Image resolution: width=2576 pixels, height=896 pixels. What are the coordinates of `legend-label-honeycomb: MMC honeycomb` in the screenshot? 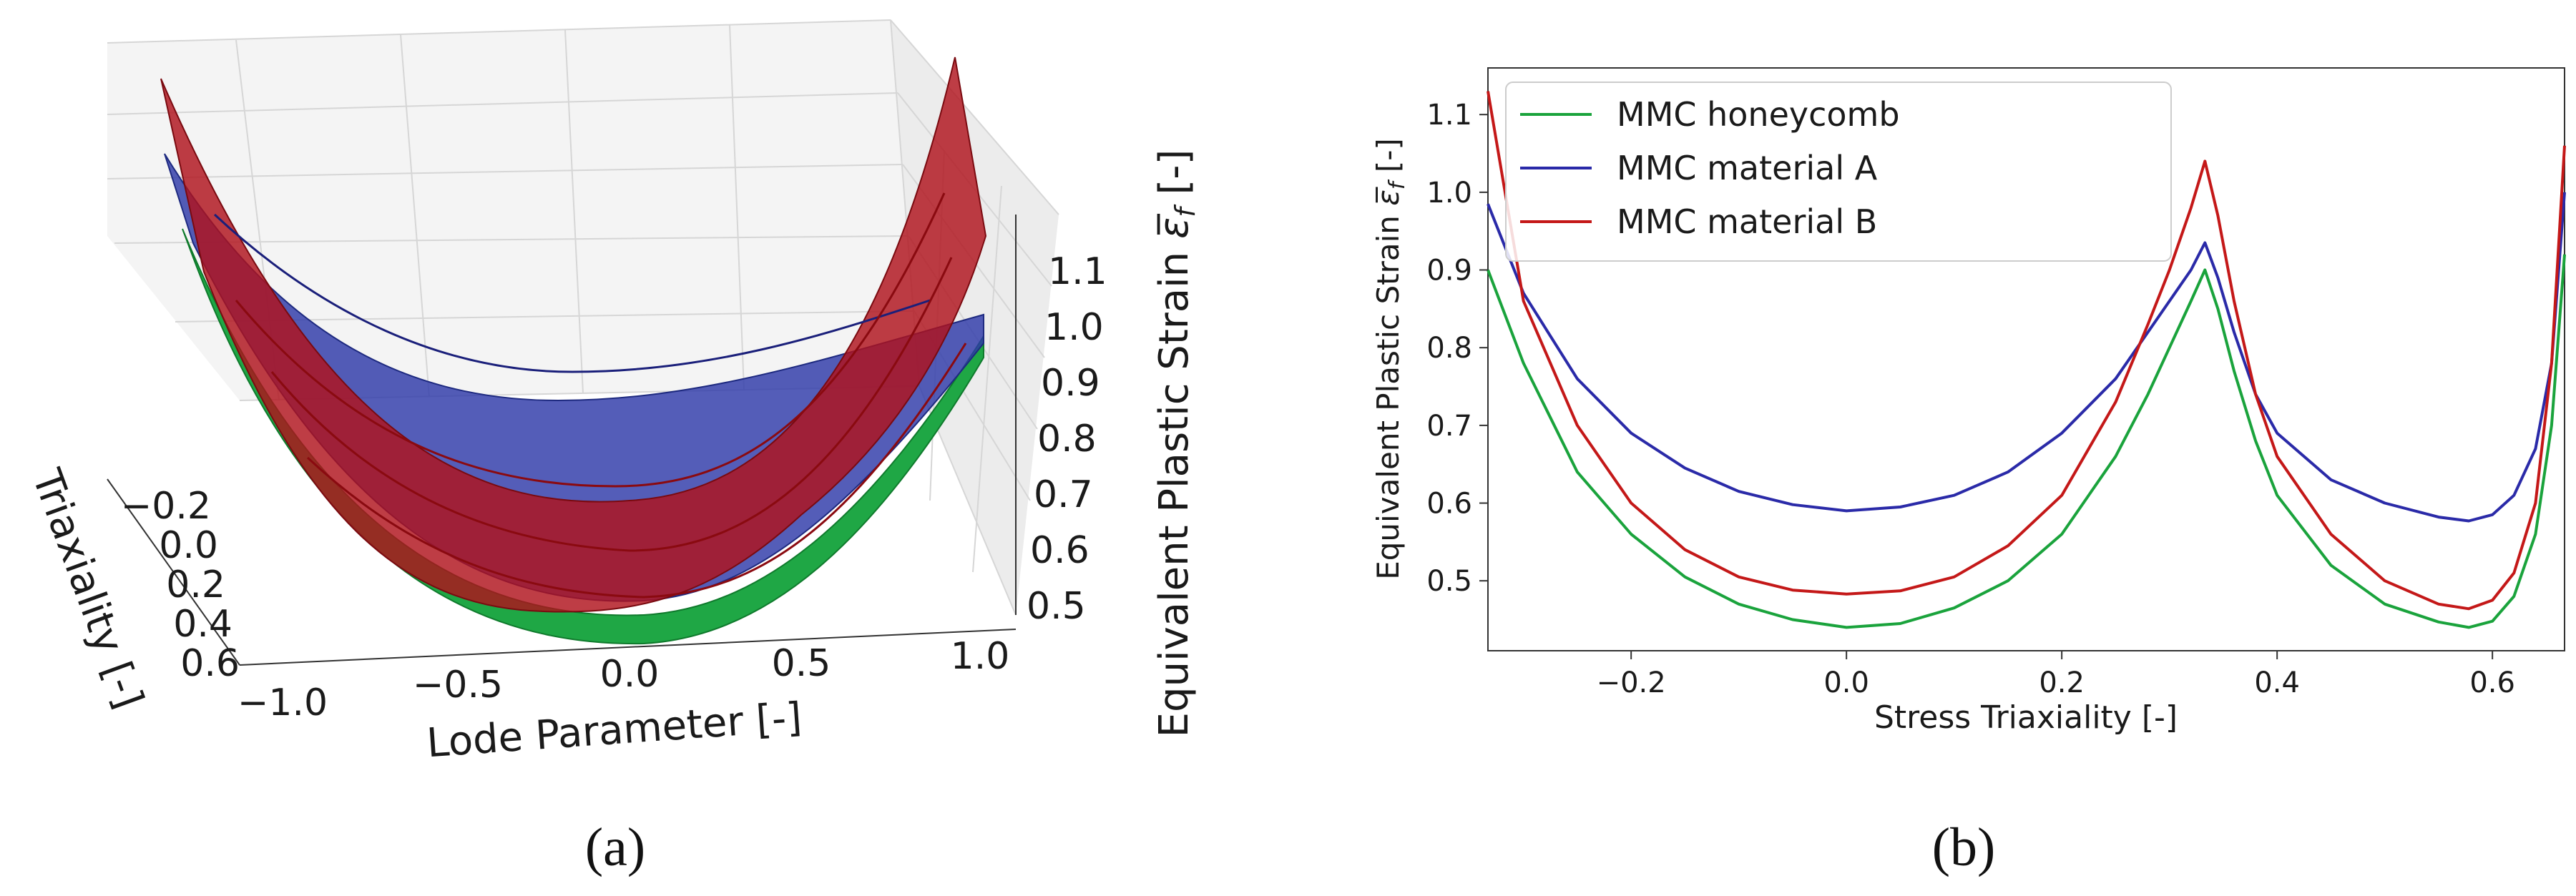 It's located at (1759, 114).